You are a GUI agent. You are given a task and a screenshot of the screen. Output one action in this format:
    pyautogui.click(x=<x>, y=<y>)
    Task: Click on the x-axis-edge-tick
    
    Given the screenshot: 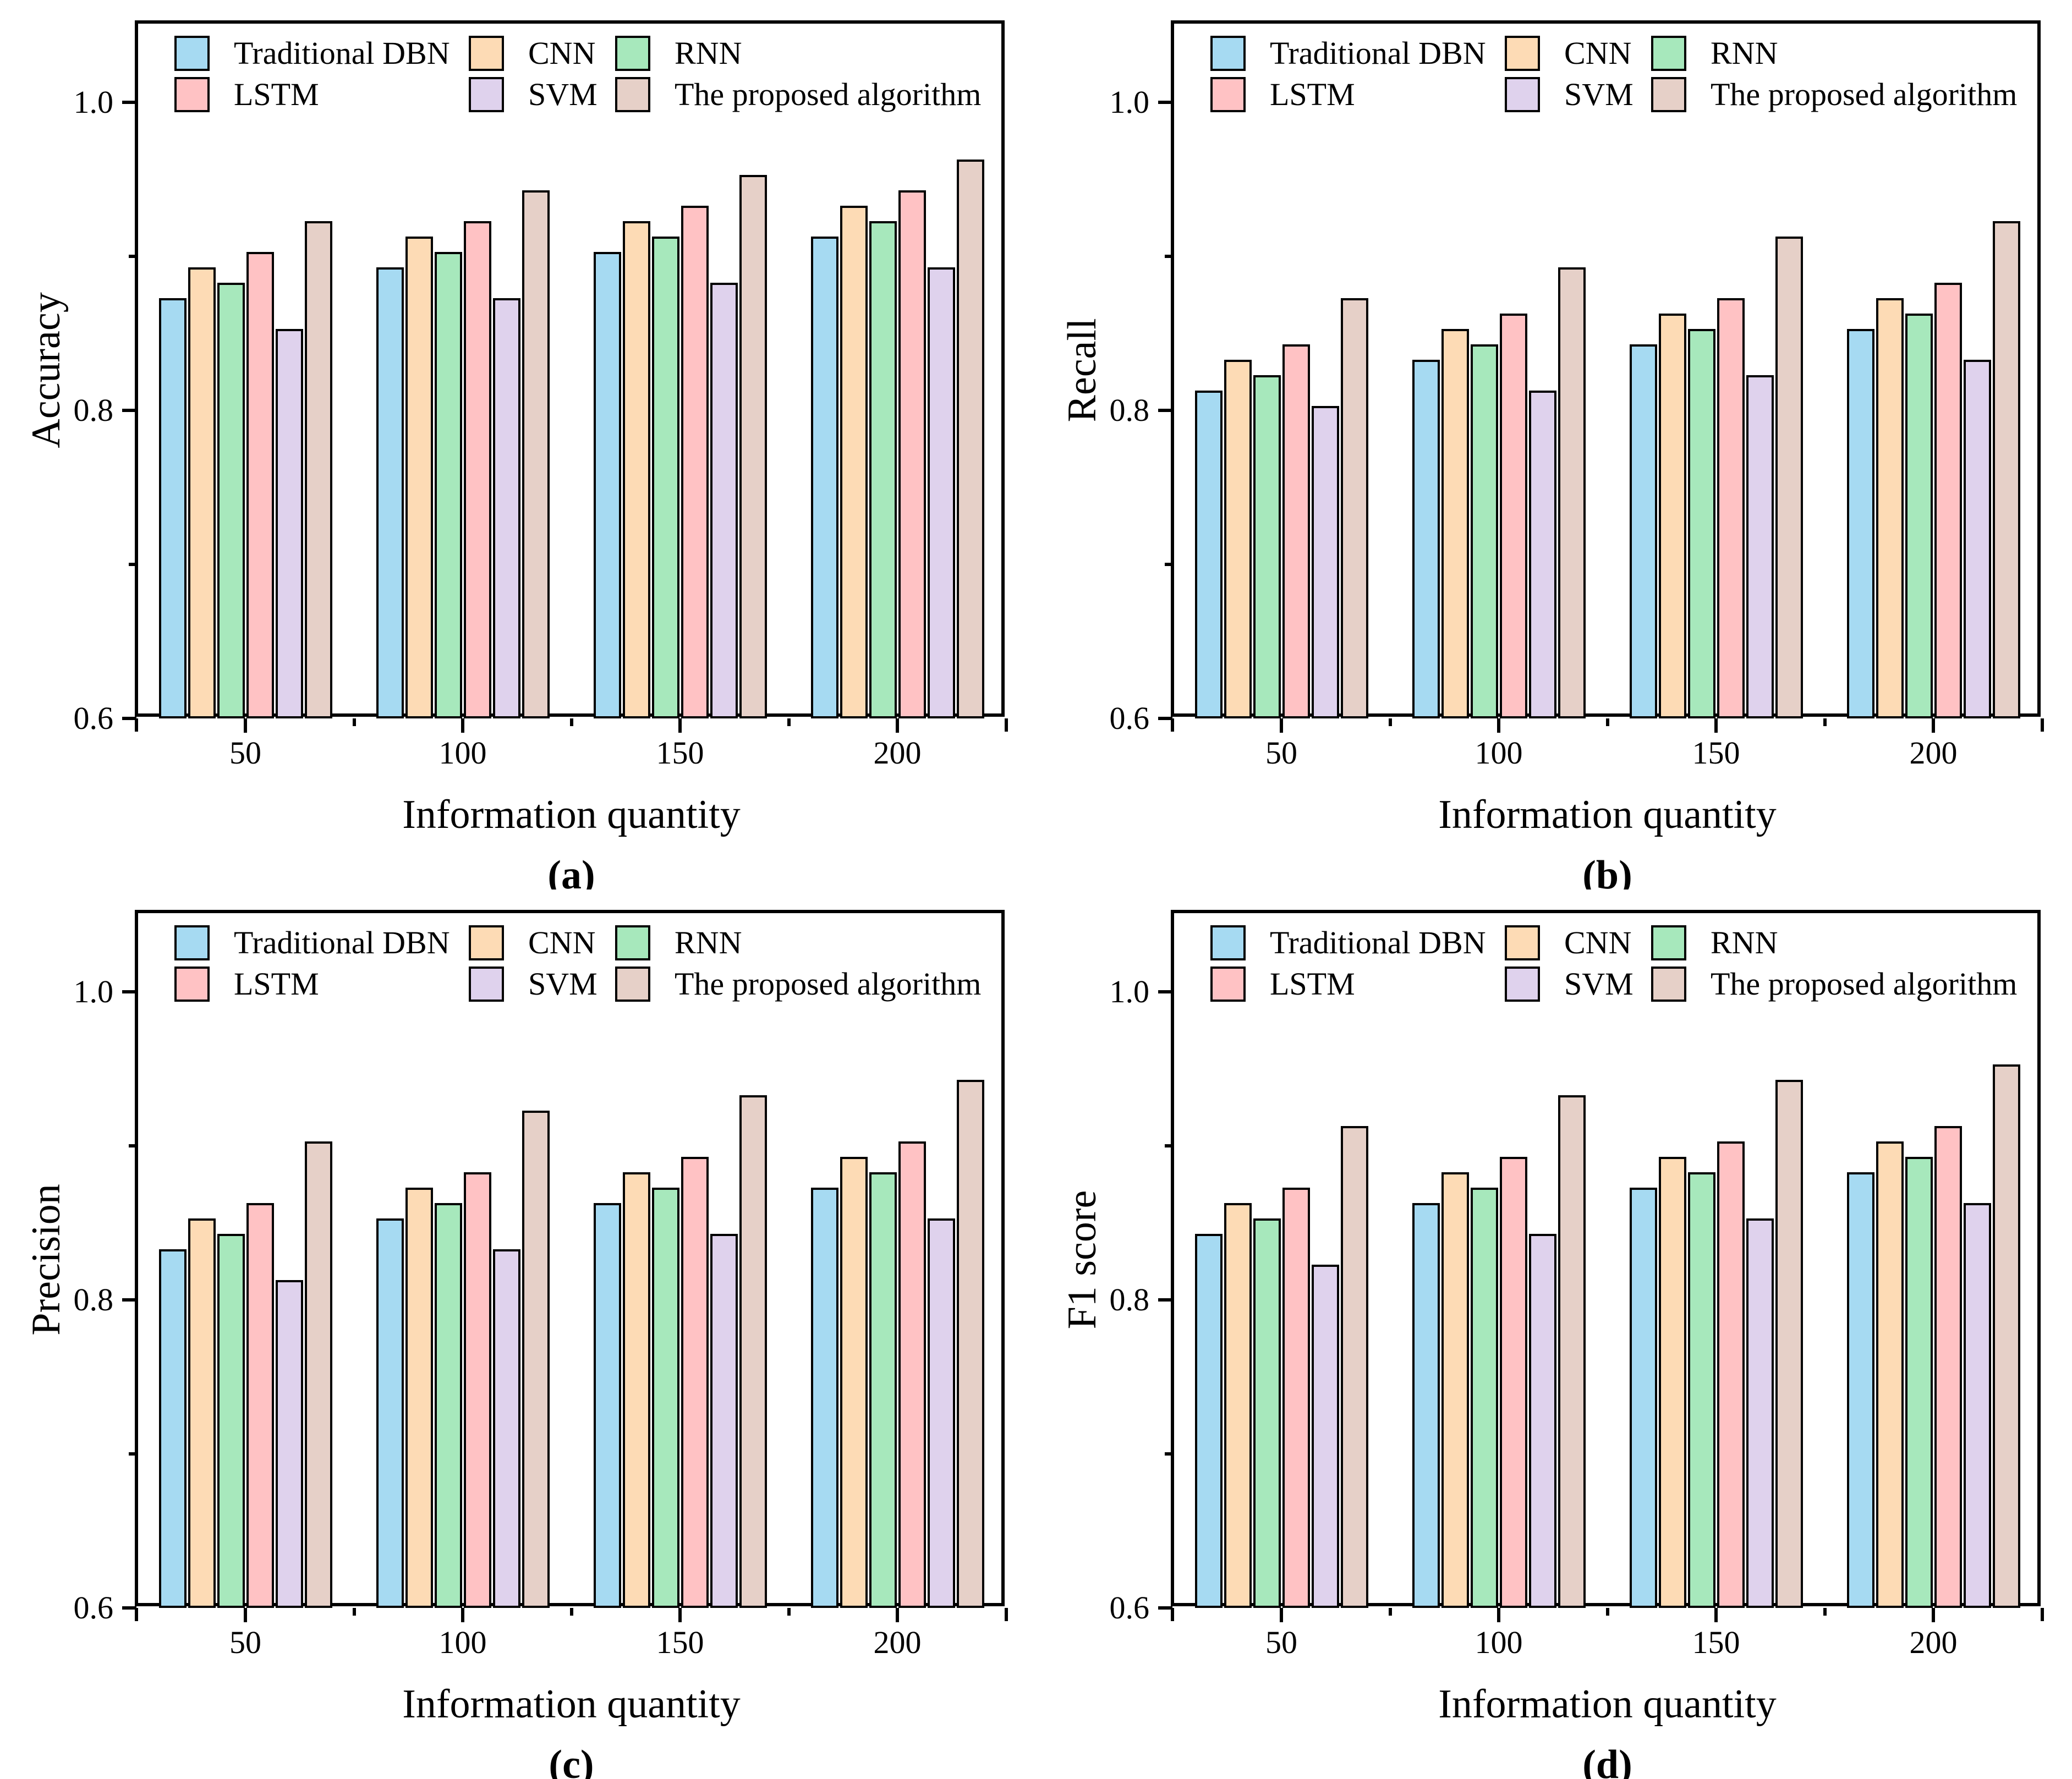 What is the action you would take?
    pyautogui.click(x=136, y=1614)
    